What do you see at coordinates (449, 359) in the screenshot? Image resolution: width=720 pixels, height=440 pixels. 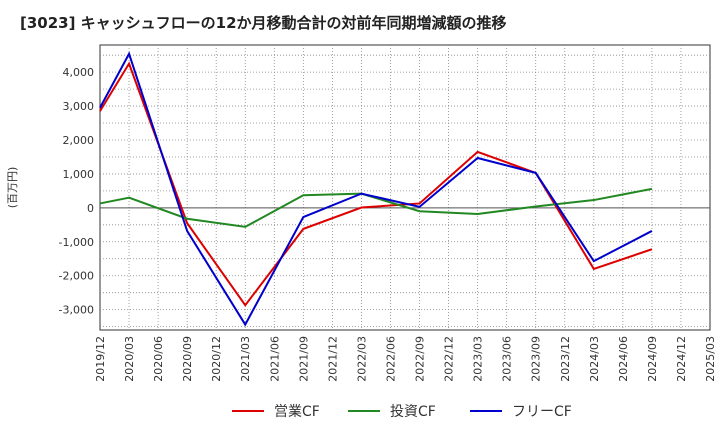 I see `x-tick-label: 2022/12` at bounding box center [449, 359].